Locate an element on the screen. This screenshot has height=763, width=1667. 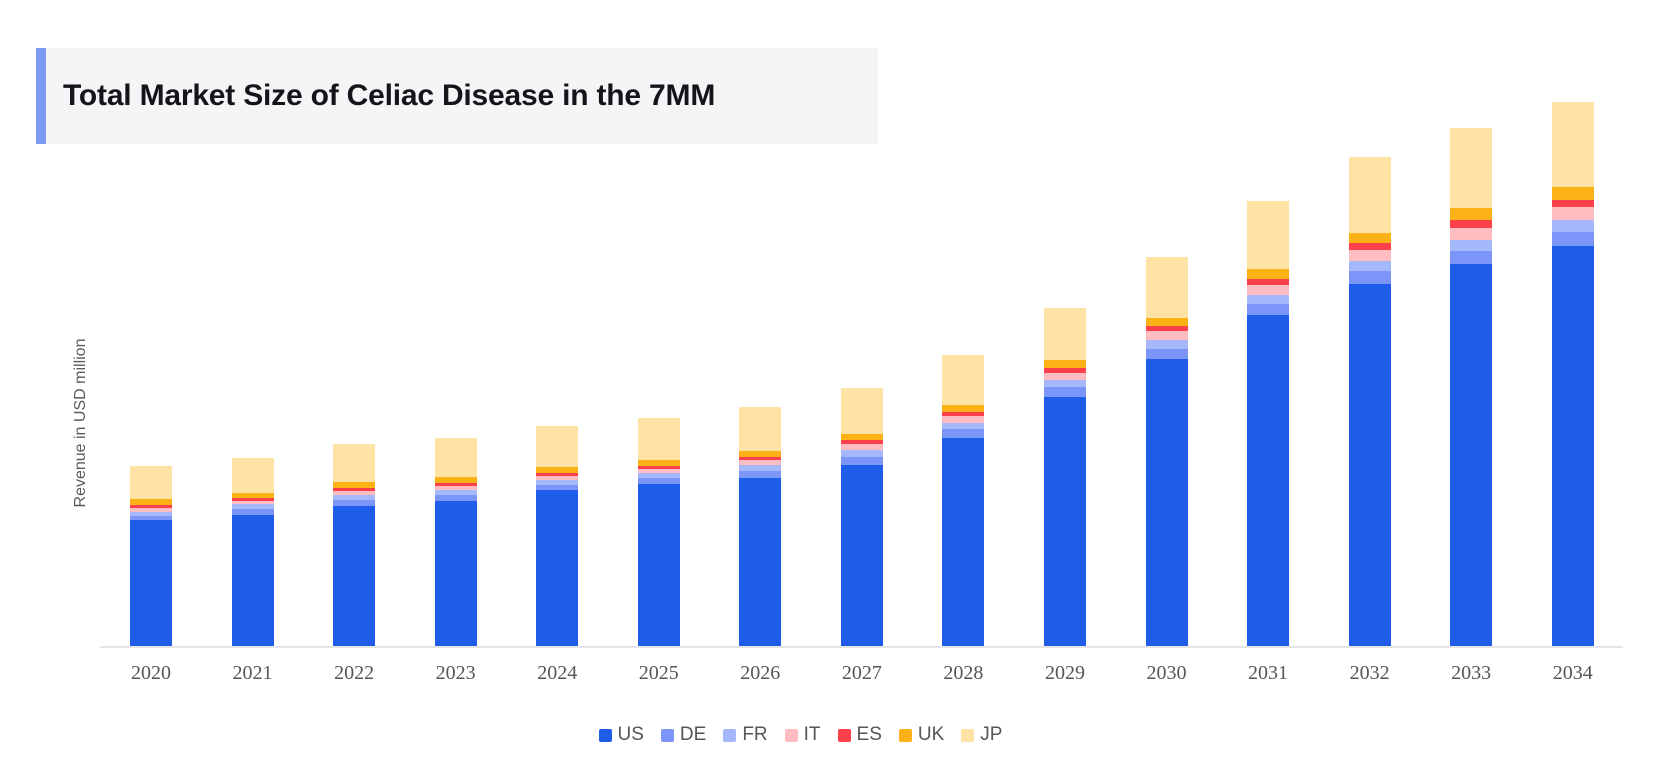
bar-2021-segment-it is located at coordinates (252, 502).